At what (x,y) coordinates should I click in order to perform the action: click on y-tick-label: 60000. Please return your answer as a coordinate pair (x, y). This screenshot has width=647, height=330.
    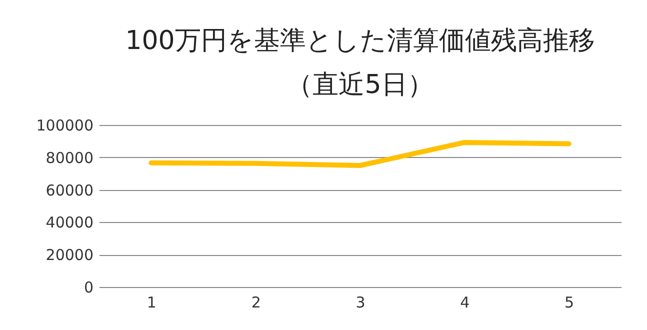
    Looking at the image, I should click on (70, 190).